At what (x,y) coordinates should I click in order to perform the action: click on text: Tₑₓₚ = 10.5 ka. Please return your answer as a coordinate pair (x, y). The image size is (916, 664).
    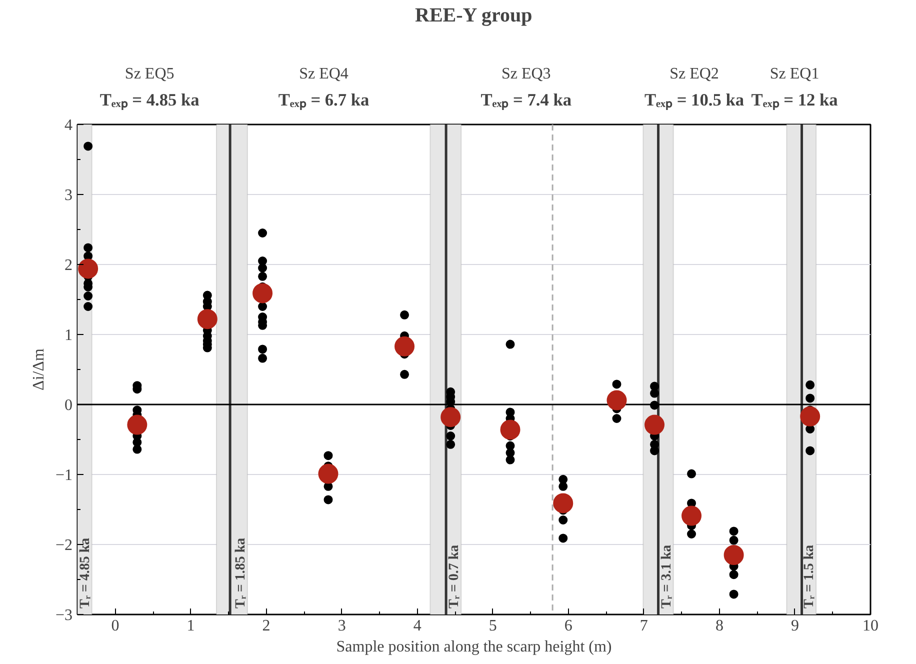
    Looking at the image, I should click on (694, 100).